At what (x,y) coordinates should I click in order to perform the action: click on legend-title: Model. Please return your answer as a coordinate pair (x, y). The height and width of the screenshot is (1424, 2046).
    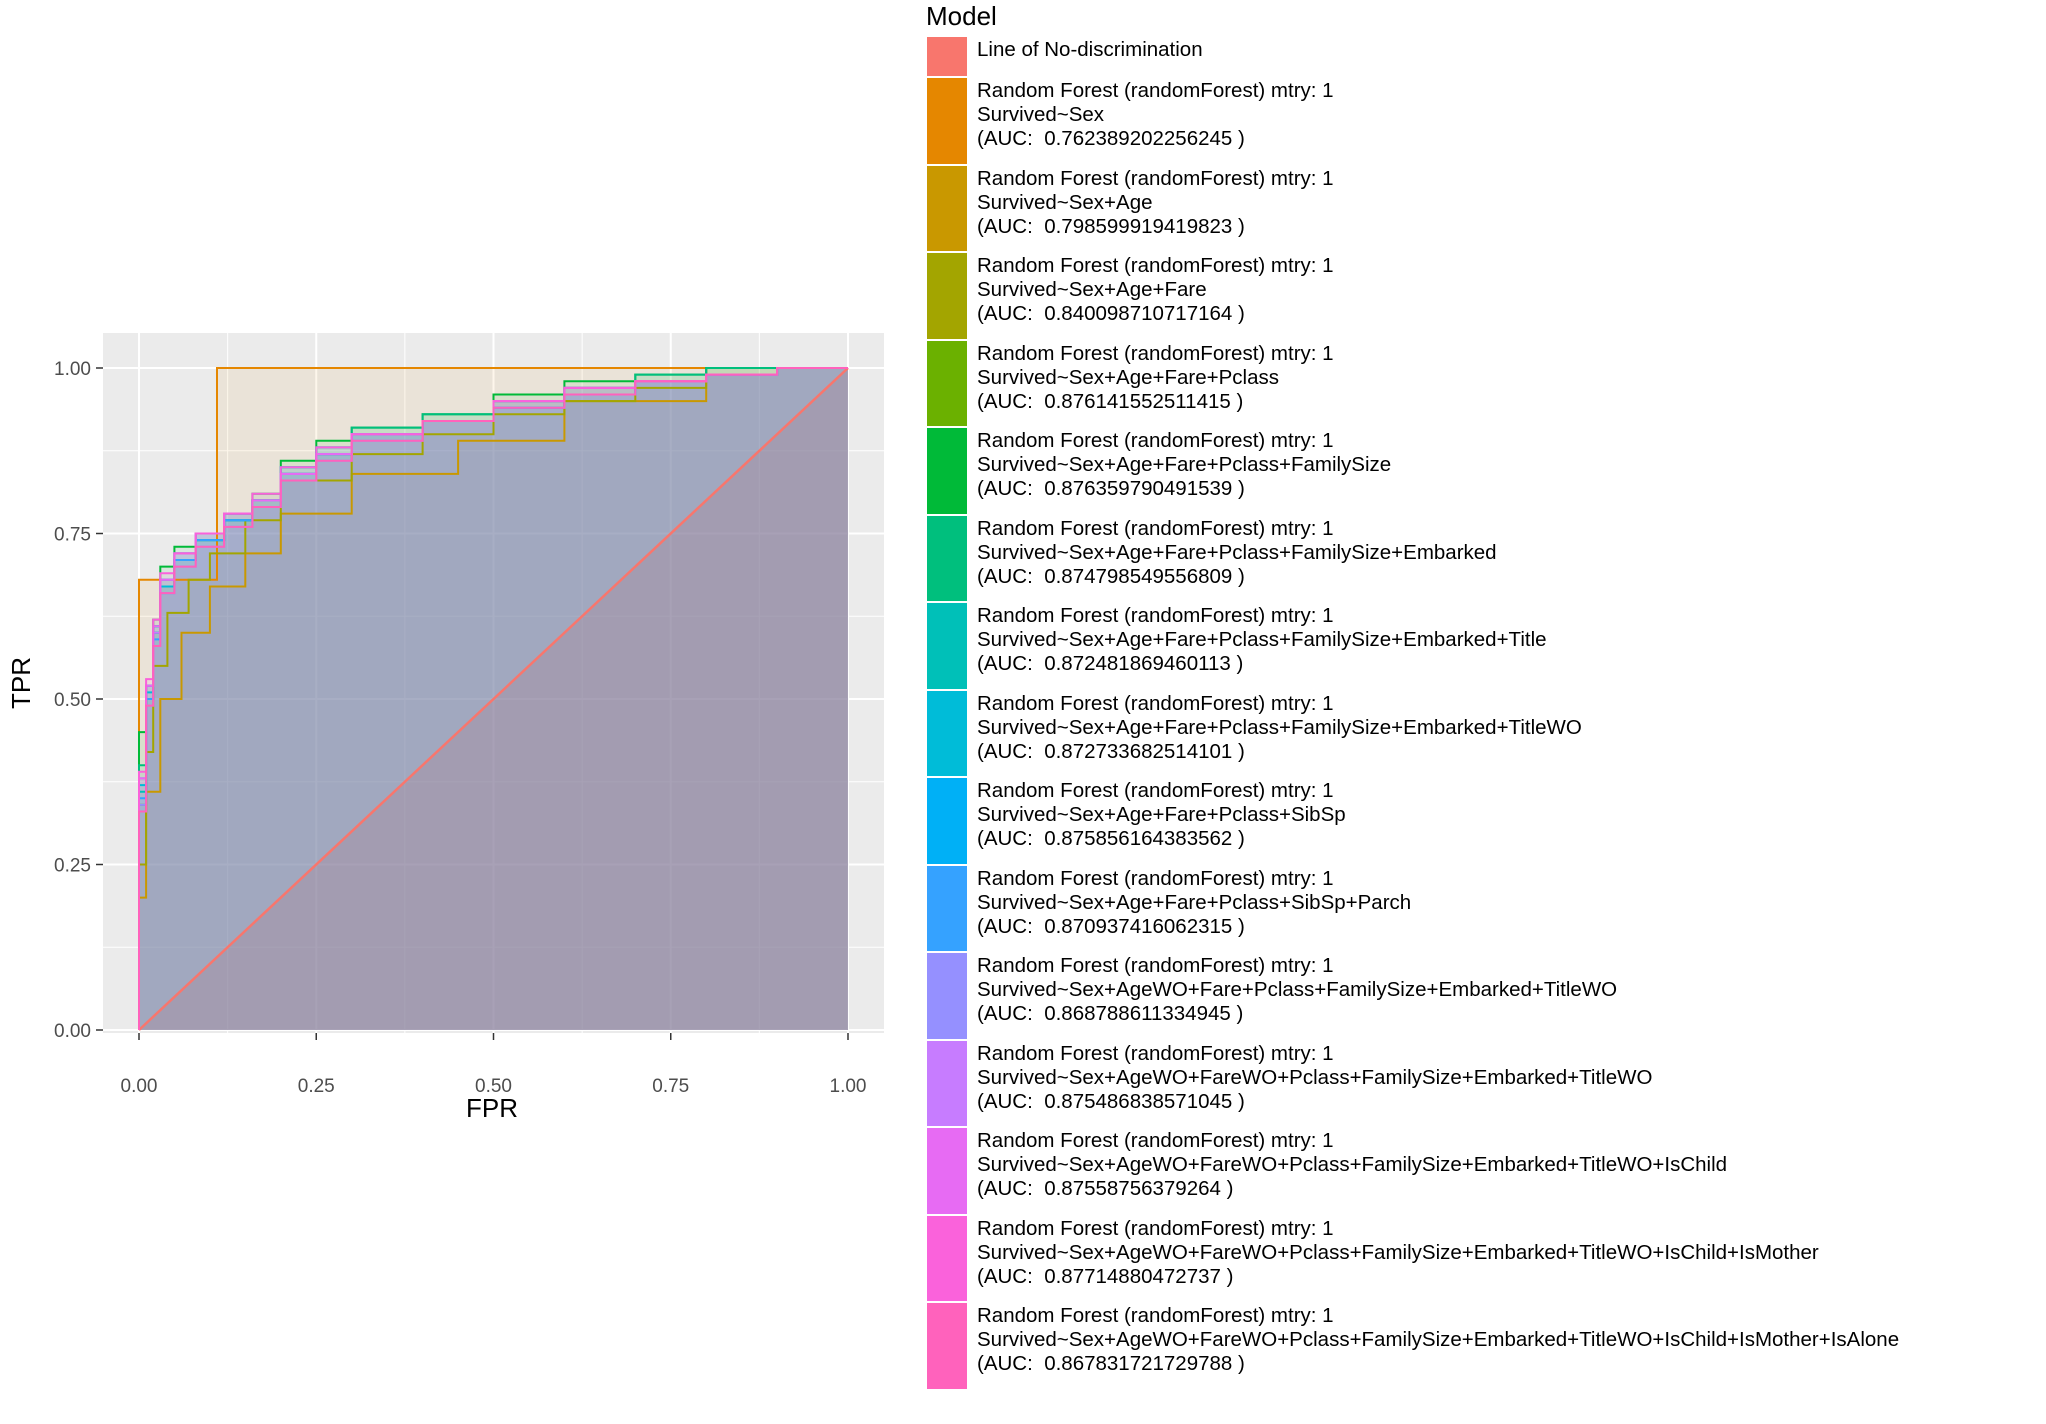
    Looking at the image, I should click on (961, 16).